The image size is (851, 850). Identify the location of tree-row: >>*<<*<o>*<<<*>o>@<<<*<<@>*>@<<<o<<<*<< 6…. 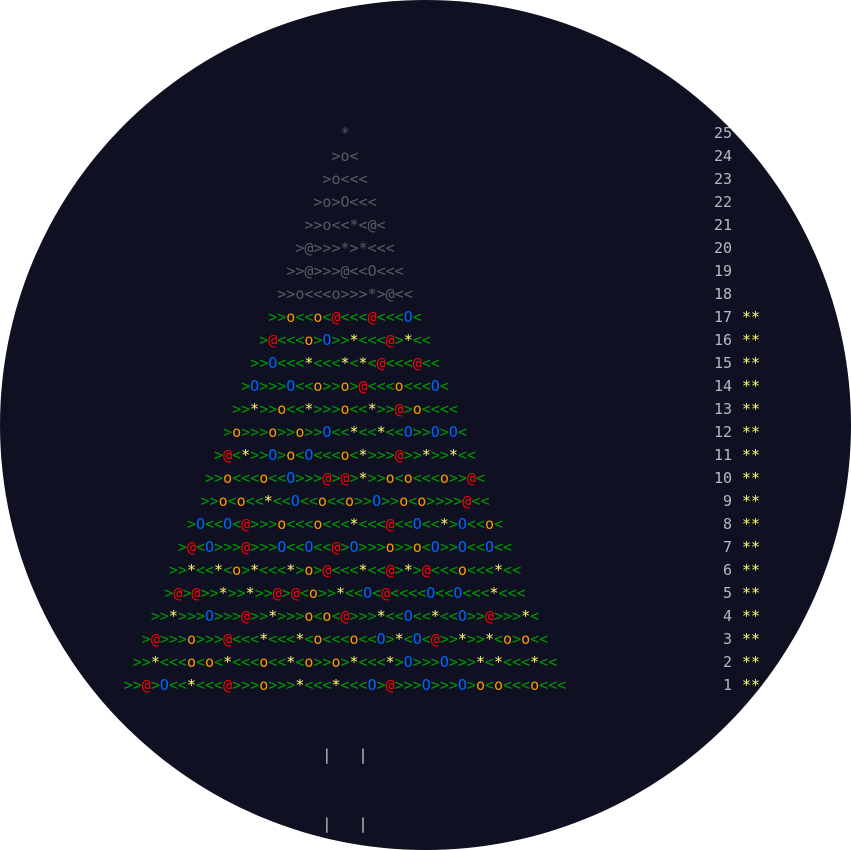
(410, 570).